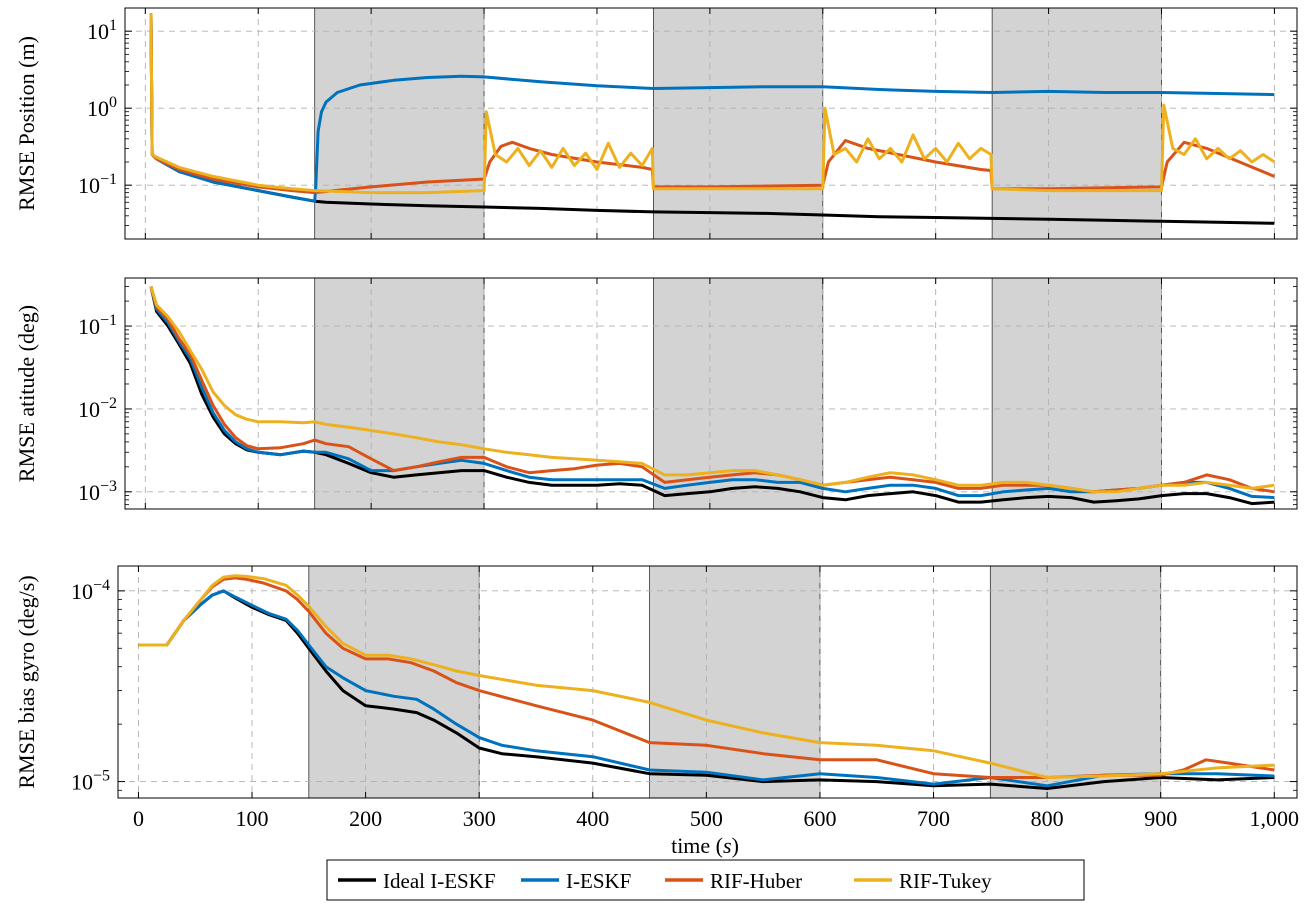  Describe the element at coordinates (706, 818) in the screenshot. I see `x-tick-label: 500` at that location.